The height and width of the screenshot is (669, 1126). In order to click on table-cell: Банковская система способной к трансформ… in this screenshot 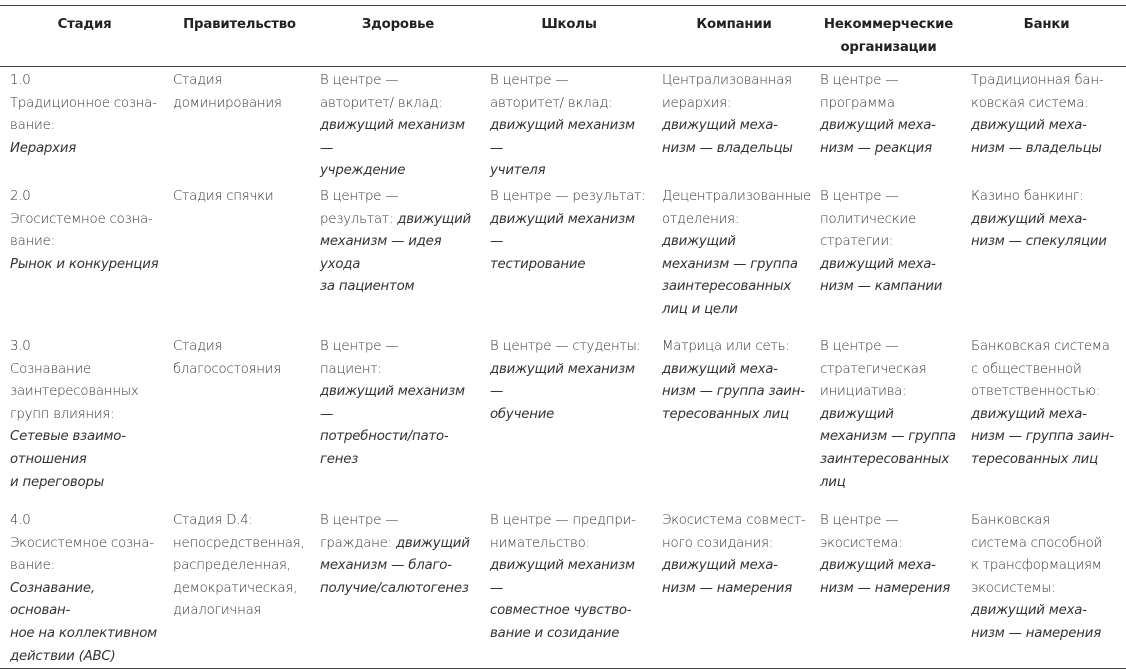, I will do `click(1043, 588)`.